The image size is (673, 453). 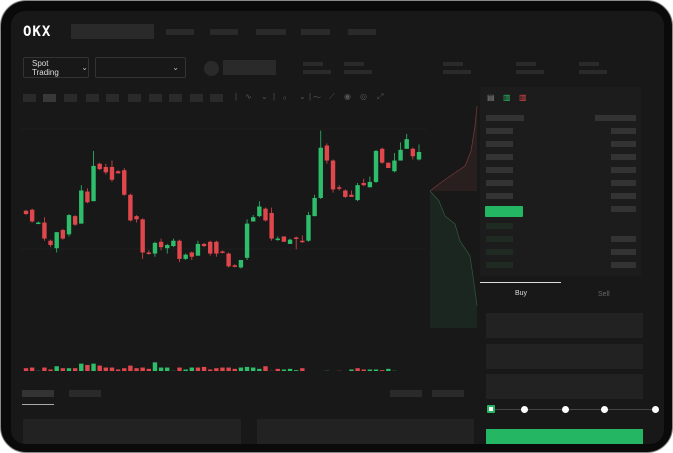 What do you see at coordinates (85, 393) in the screenshot?
I see `tab-order-history` at bounding box center [85, 393].